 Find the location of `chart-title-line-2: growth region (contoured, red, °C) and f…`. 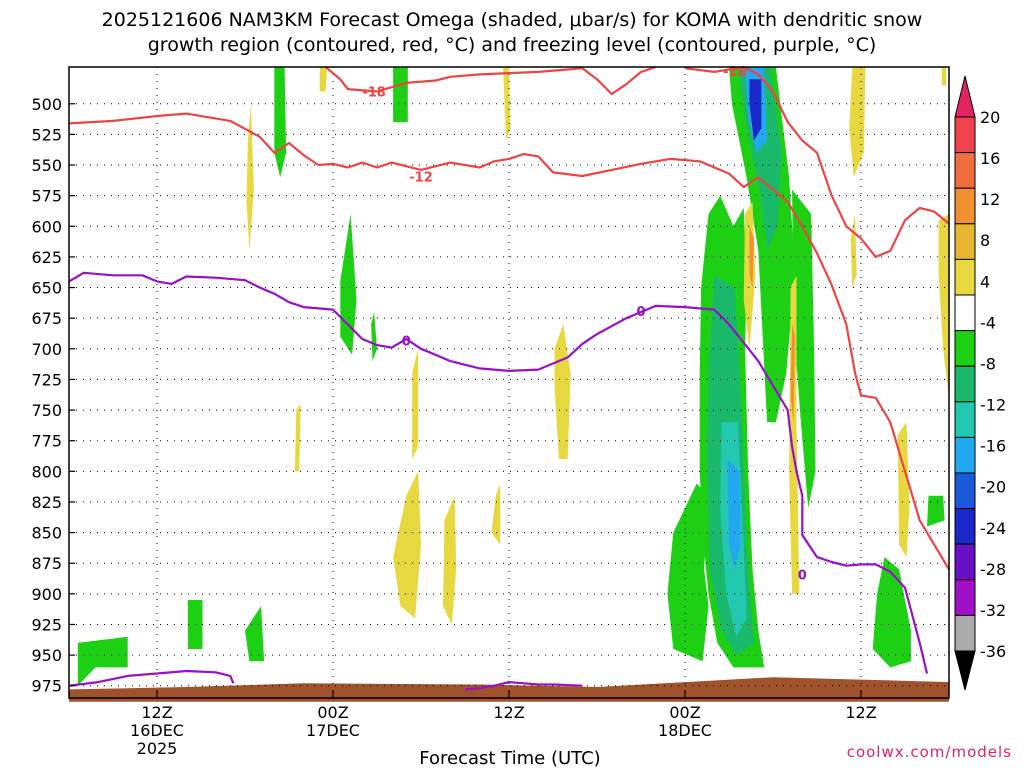

chart-title-line-2: growth region (contoured, red, °C) and f… is located at coordinates (512, 45).